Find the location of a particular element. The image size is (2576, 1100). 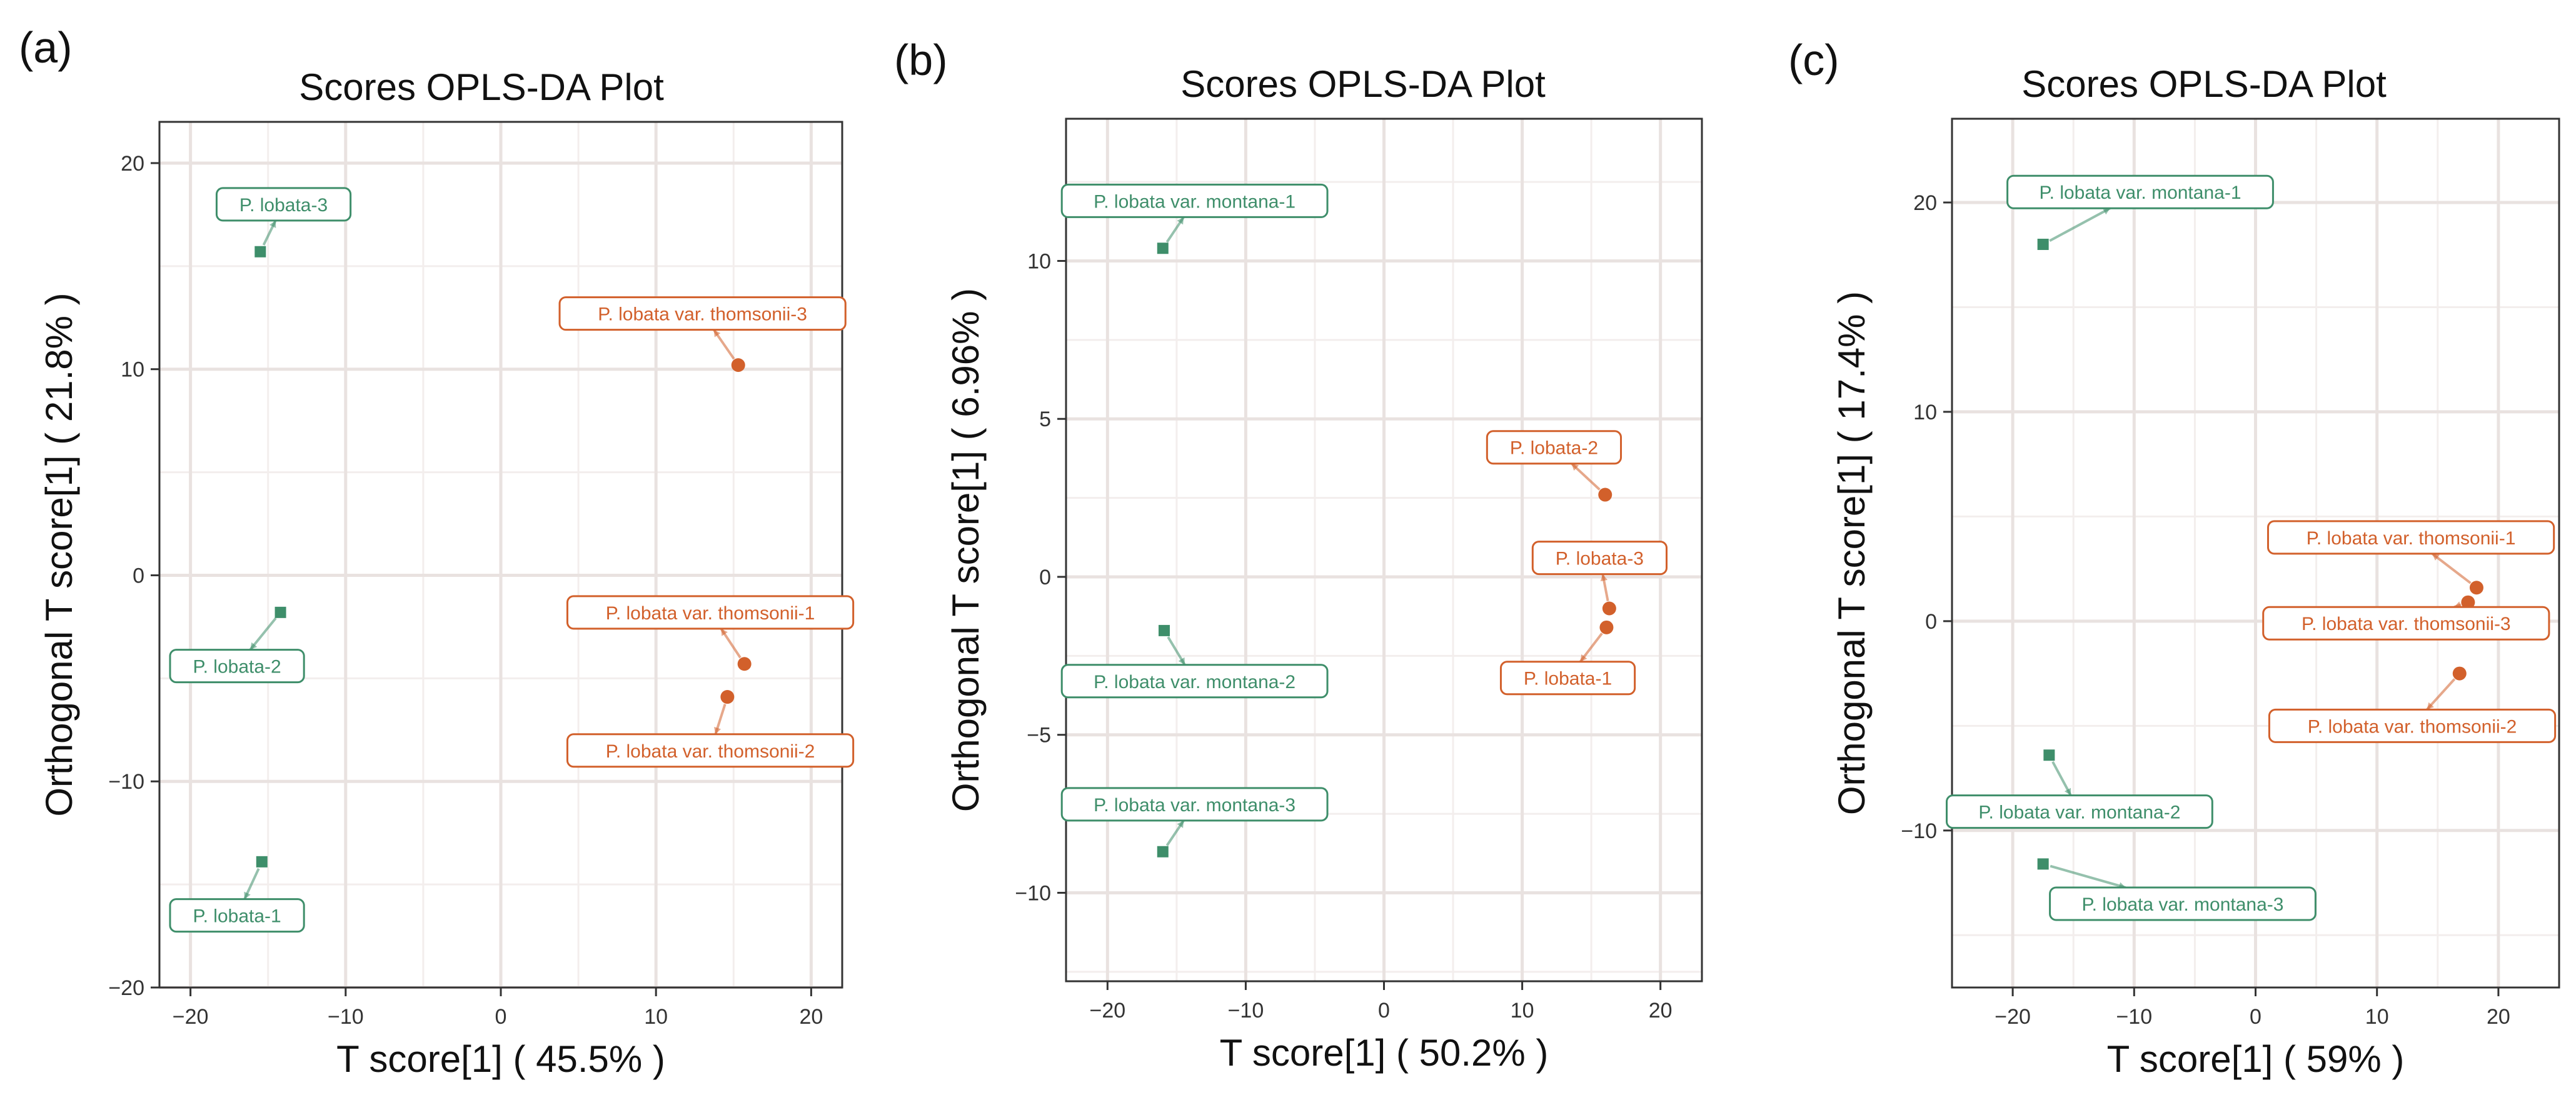

x-axis-label: T score[1] ( 59% ) is located at coordinates (2256, 1059).